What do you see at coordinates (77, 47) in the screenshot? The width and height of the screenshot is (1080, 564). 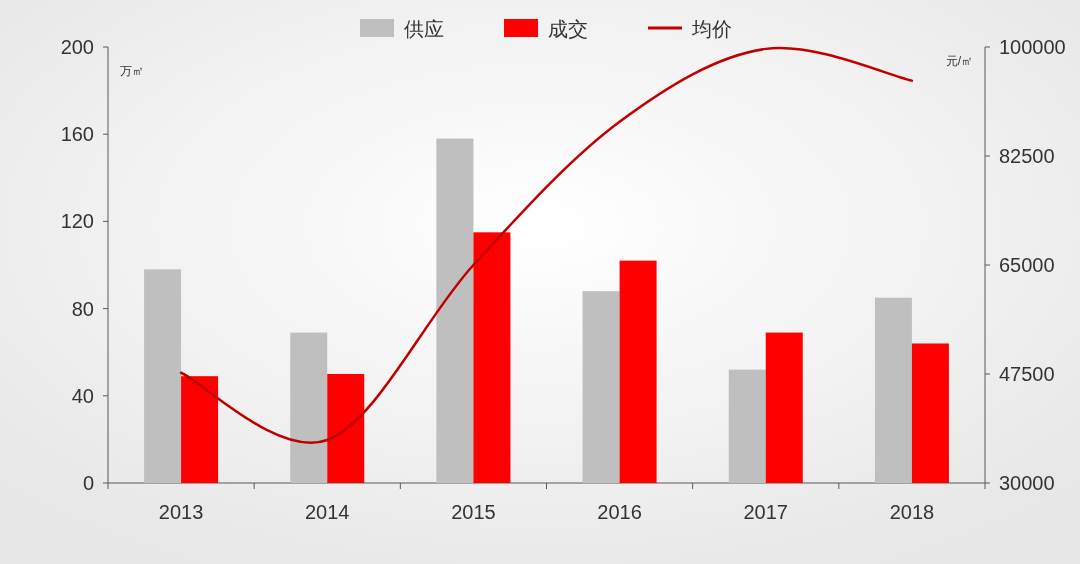 I see `y-tick-label: 200` at bounding box center [77, 47].